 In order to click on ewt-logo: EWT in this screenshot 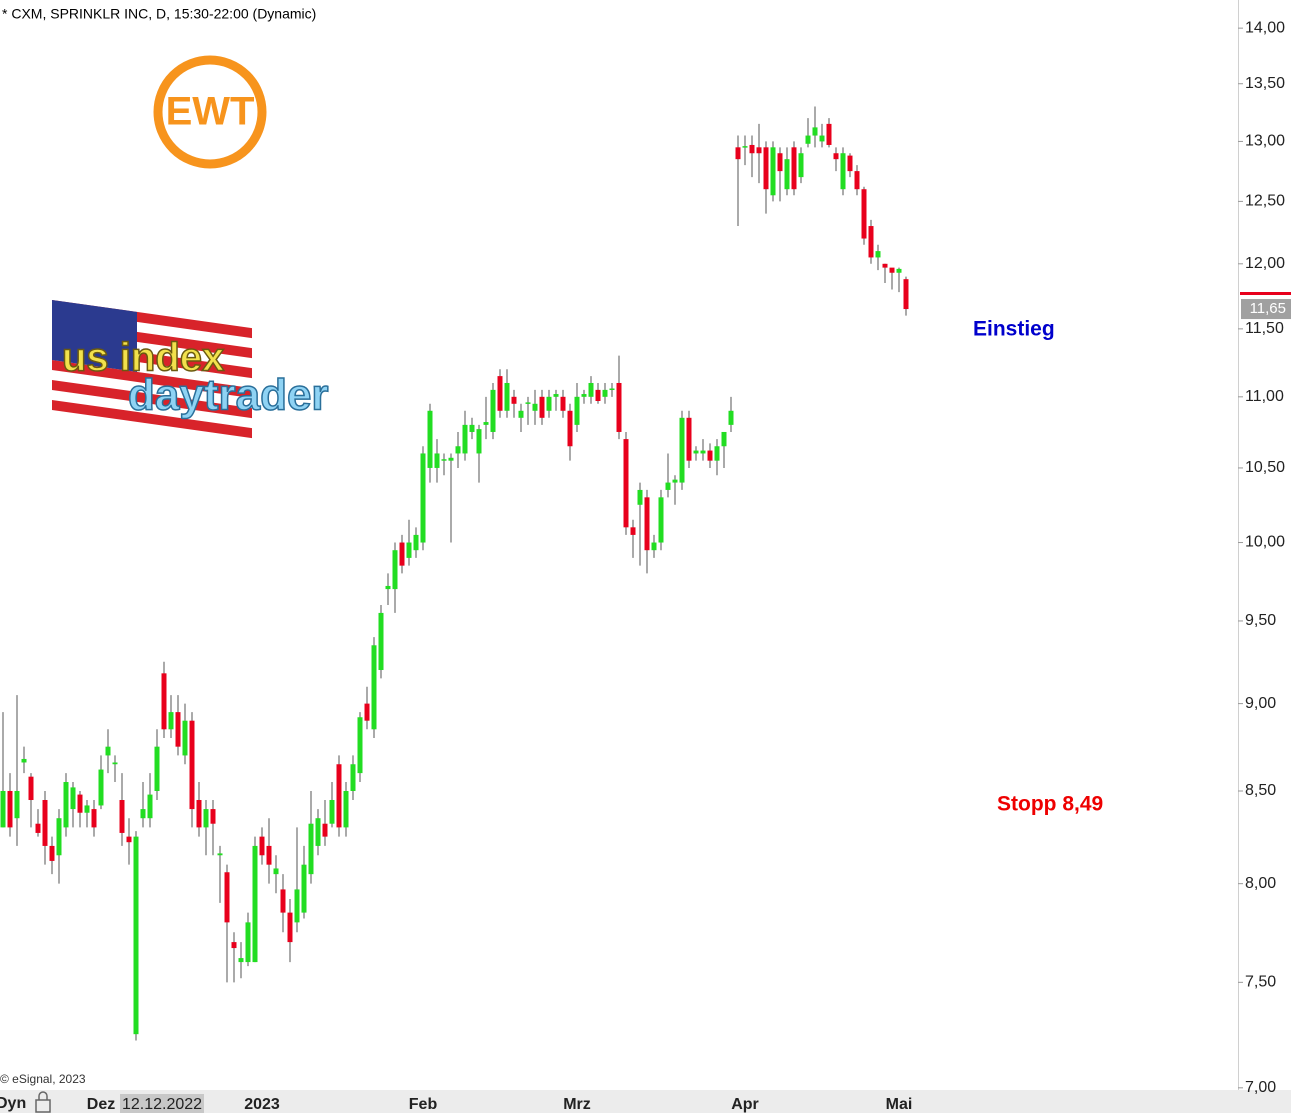, I will do `click(210, 112)`.